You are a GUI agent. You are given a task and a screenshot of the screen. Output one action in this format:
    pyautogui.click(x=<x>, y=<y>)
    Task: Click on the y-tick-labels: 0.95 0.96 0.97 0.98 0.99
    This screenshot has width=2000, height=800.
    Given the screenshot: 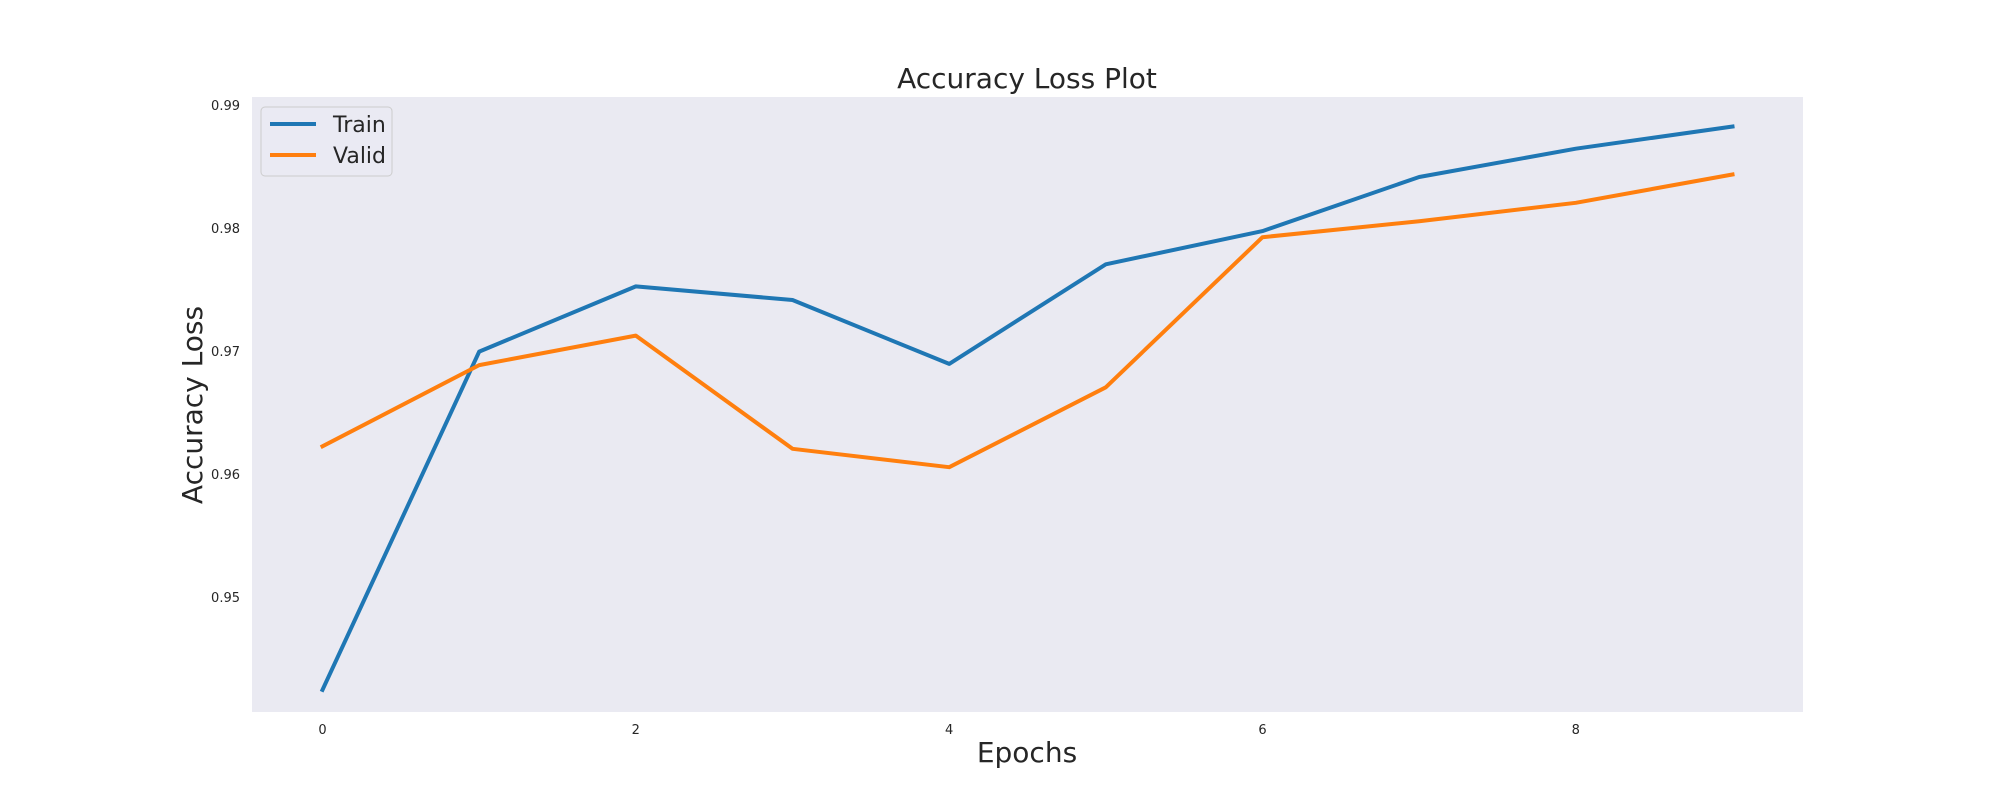 What is the action you would take?
    pyautogui.click(x=225, y=352)
    